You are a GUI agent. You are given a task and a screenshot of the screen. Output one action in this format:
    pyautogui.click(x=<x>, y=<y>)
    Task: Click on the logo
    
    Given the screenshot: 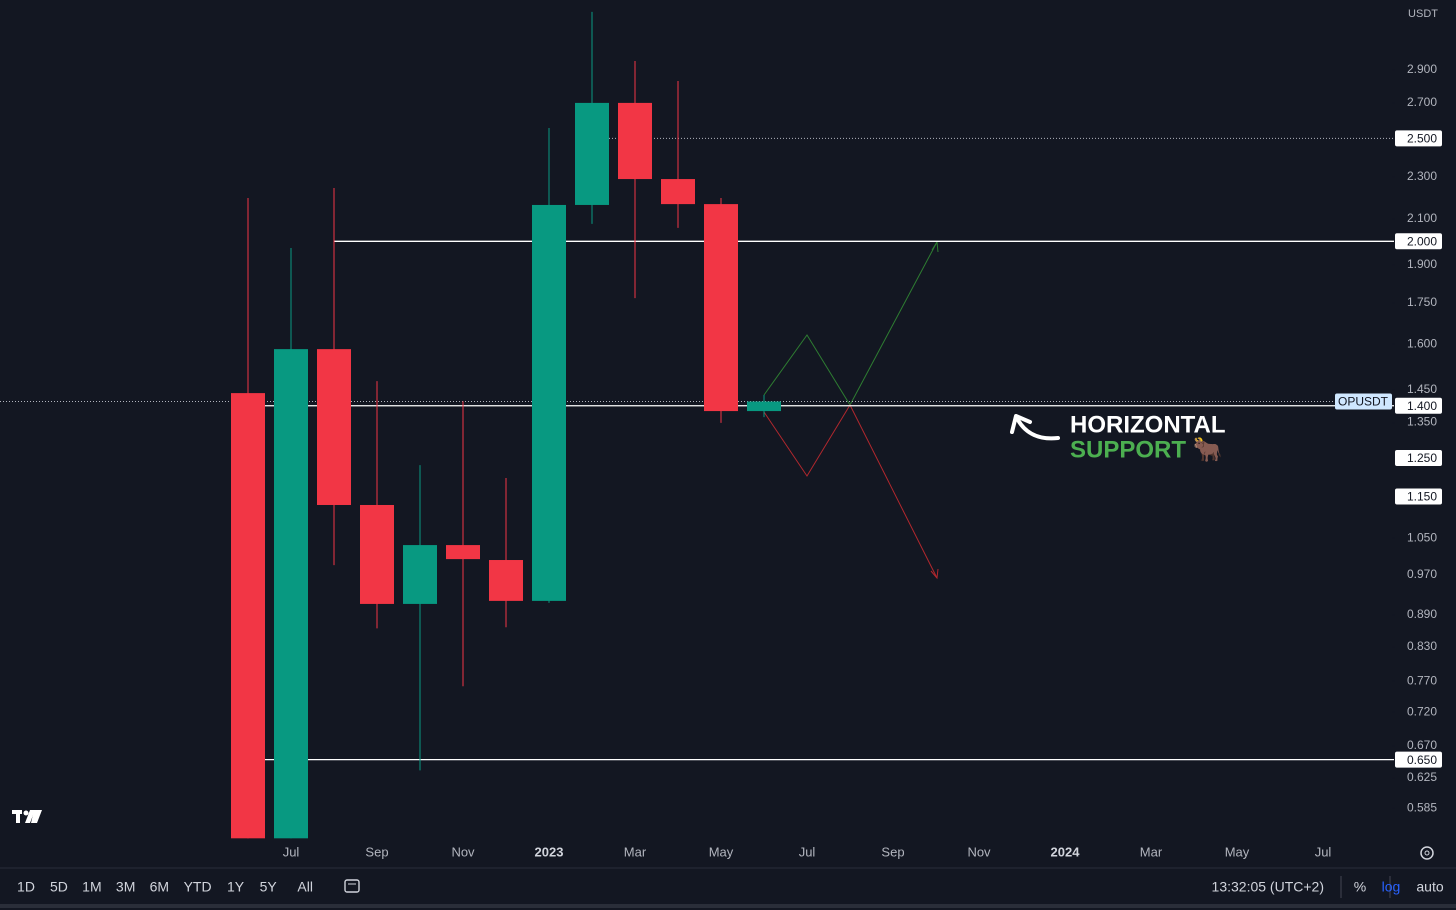 What is the action you would take?
    pyautogui.click(x=27, y=816)
    